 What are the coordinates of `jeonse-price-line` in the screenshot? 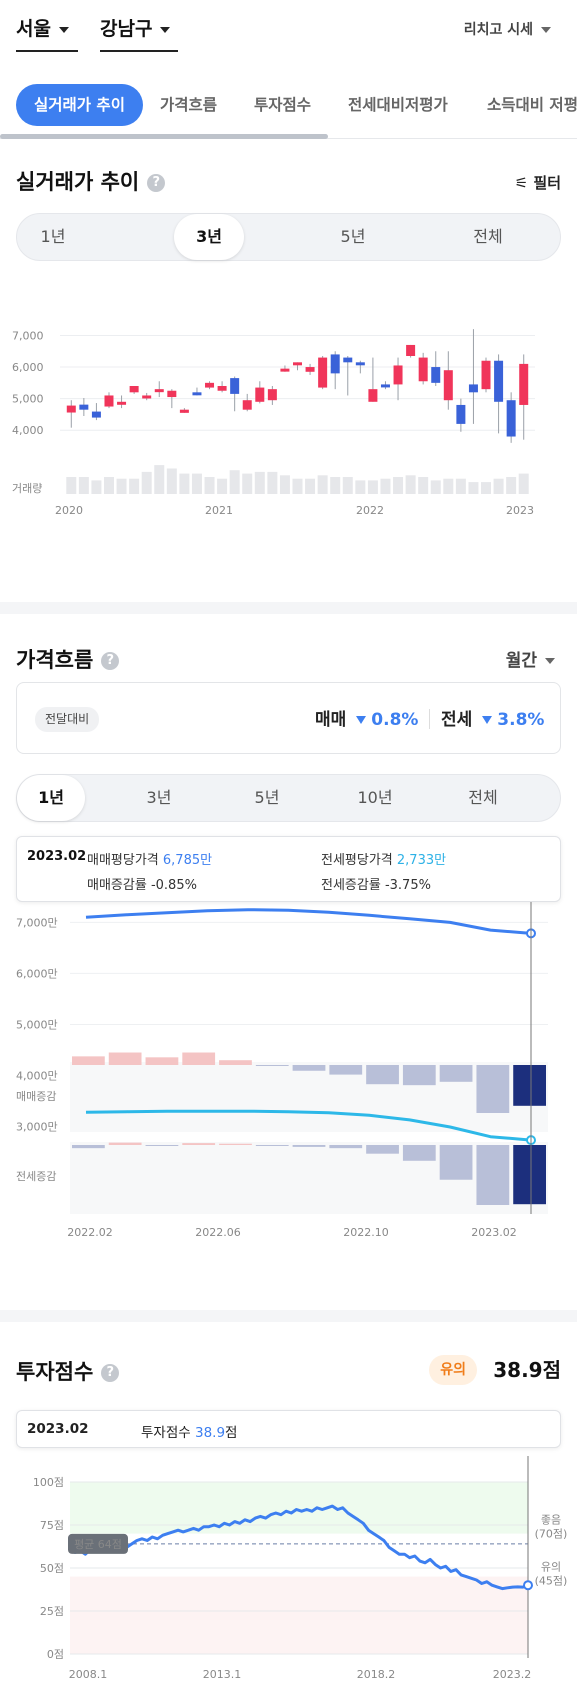 It's located at (308, 1125).